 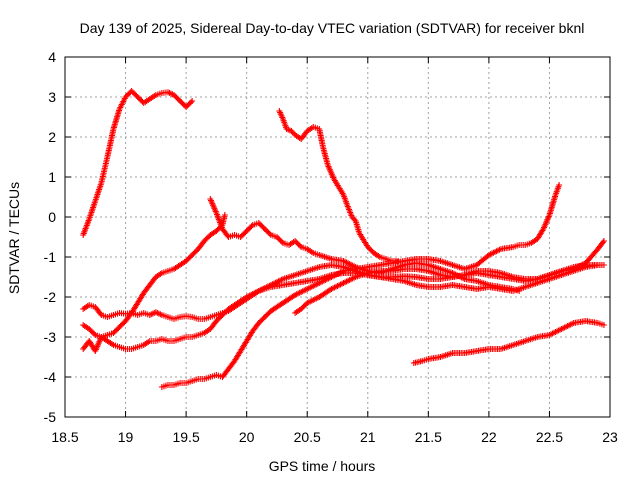 I want to click on x-tick-label: 19, so click(x=126, y=437).